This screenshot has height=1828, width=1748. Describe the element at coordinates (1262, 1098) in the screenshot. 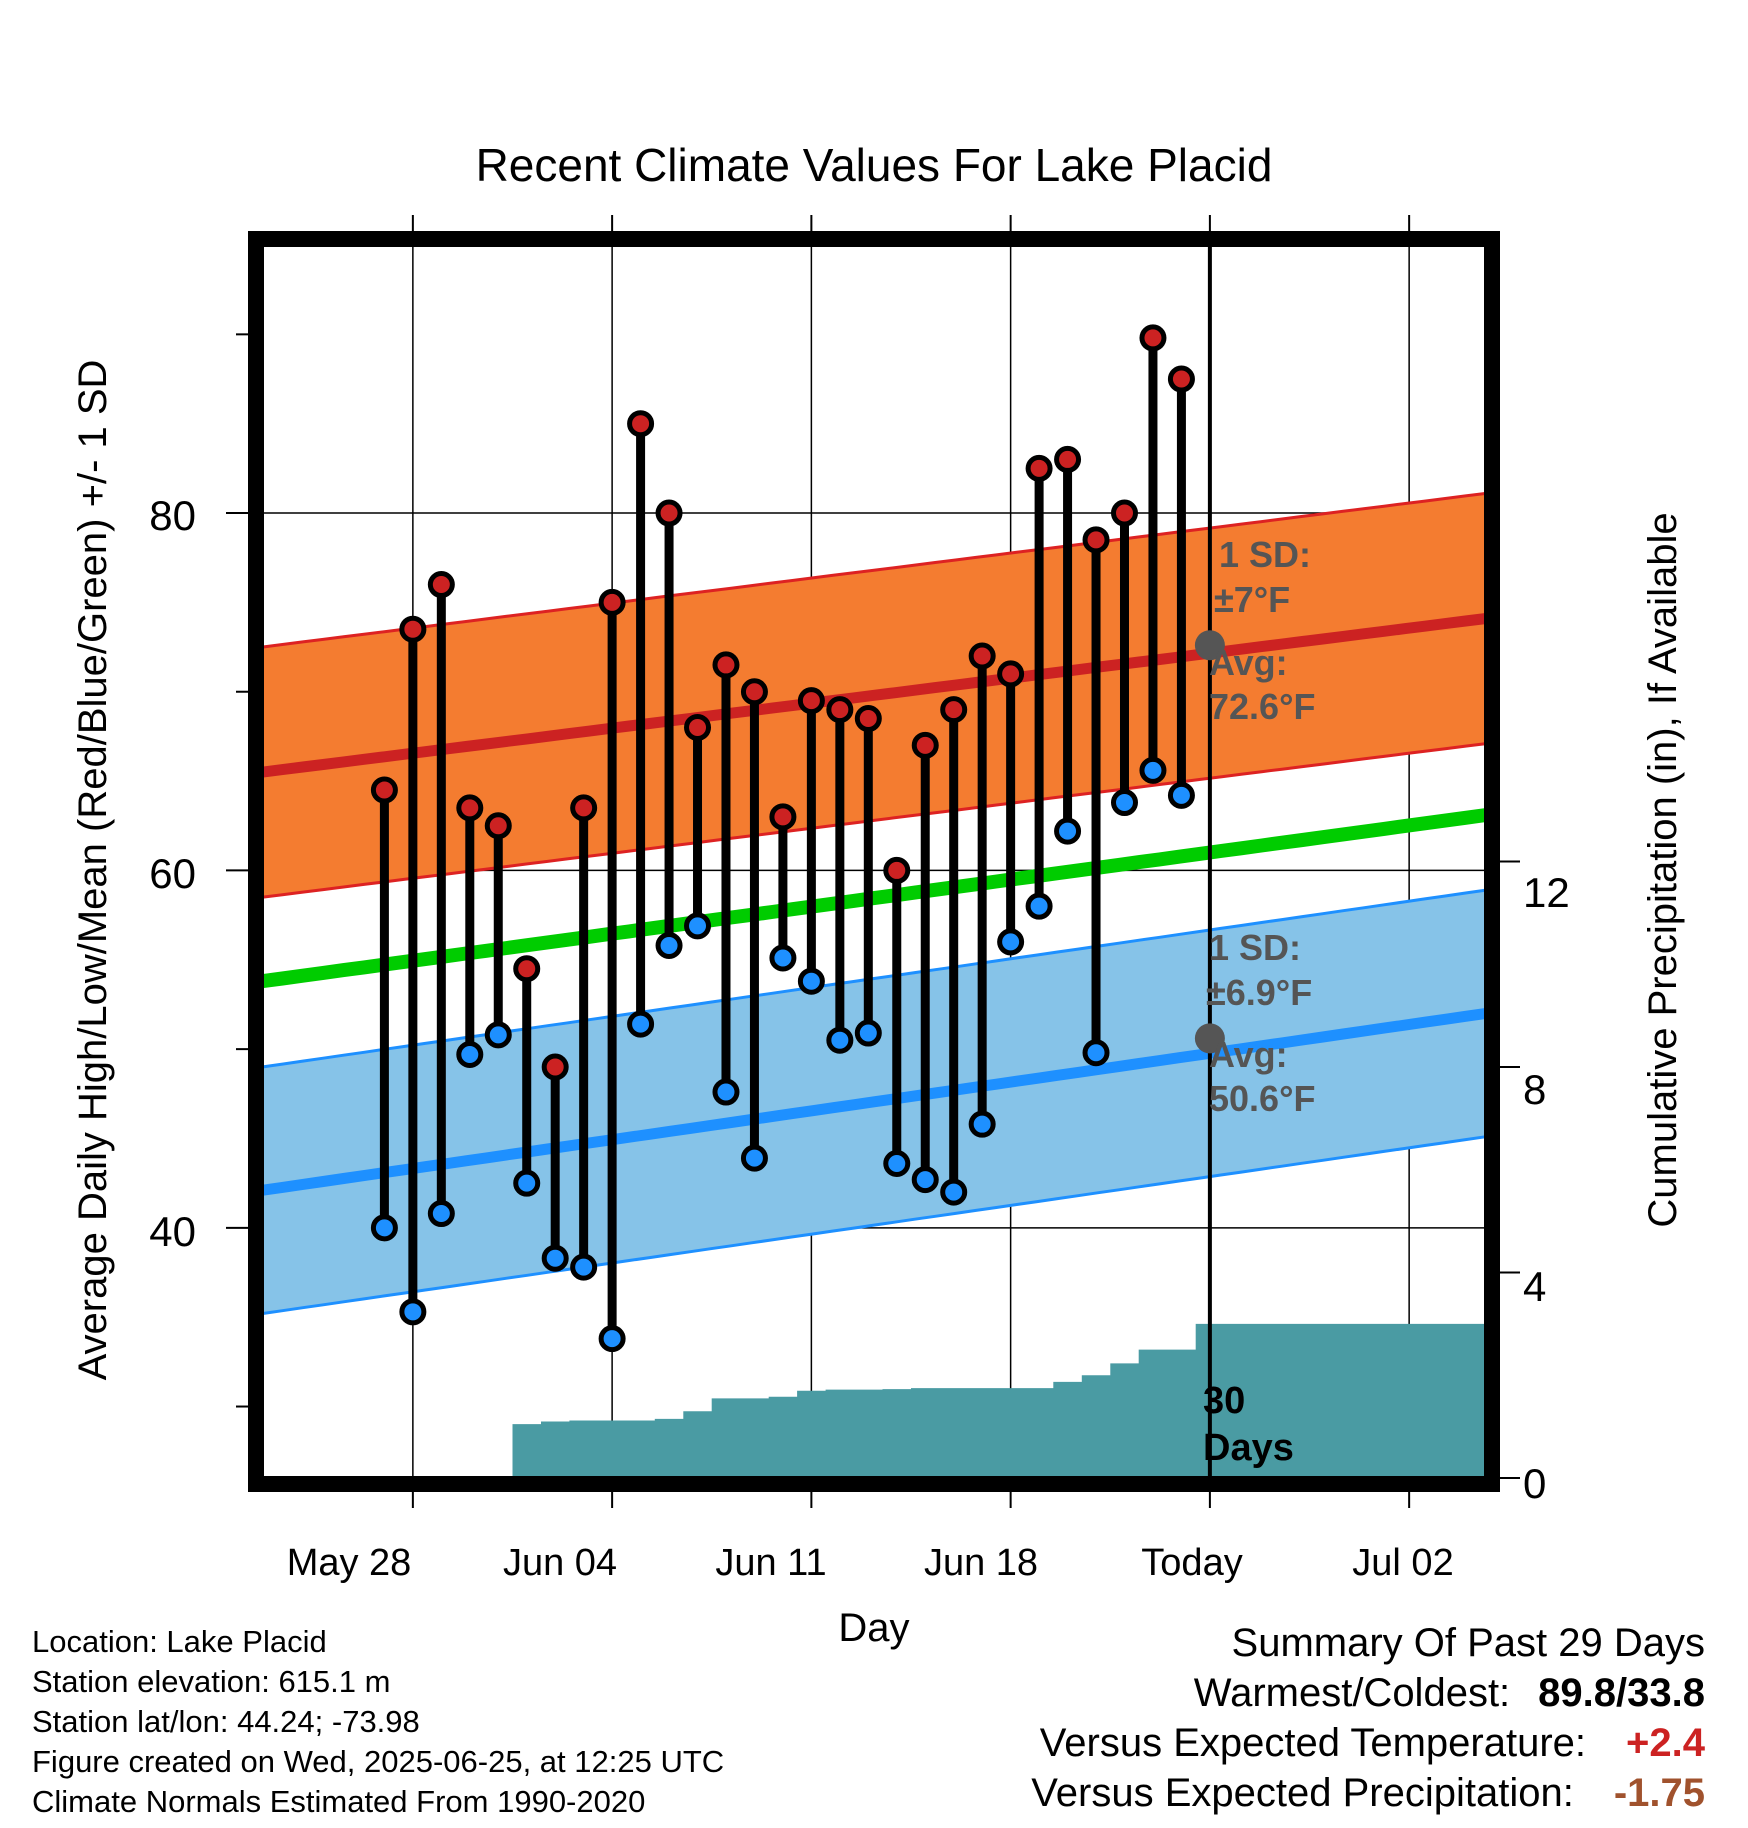

I see `low-avg-value: 50.6°F` at that location.